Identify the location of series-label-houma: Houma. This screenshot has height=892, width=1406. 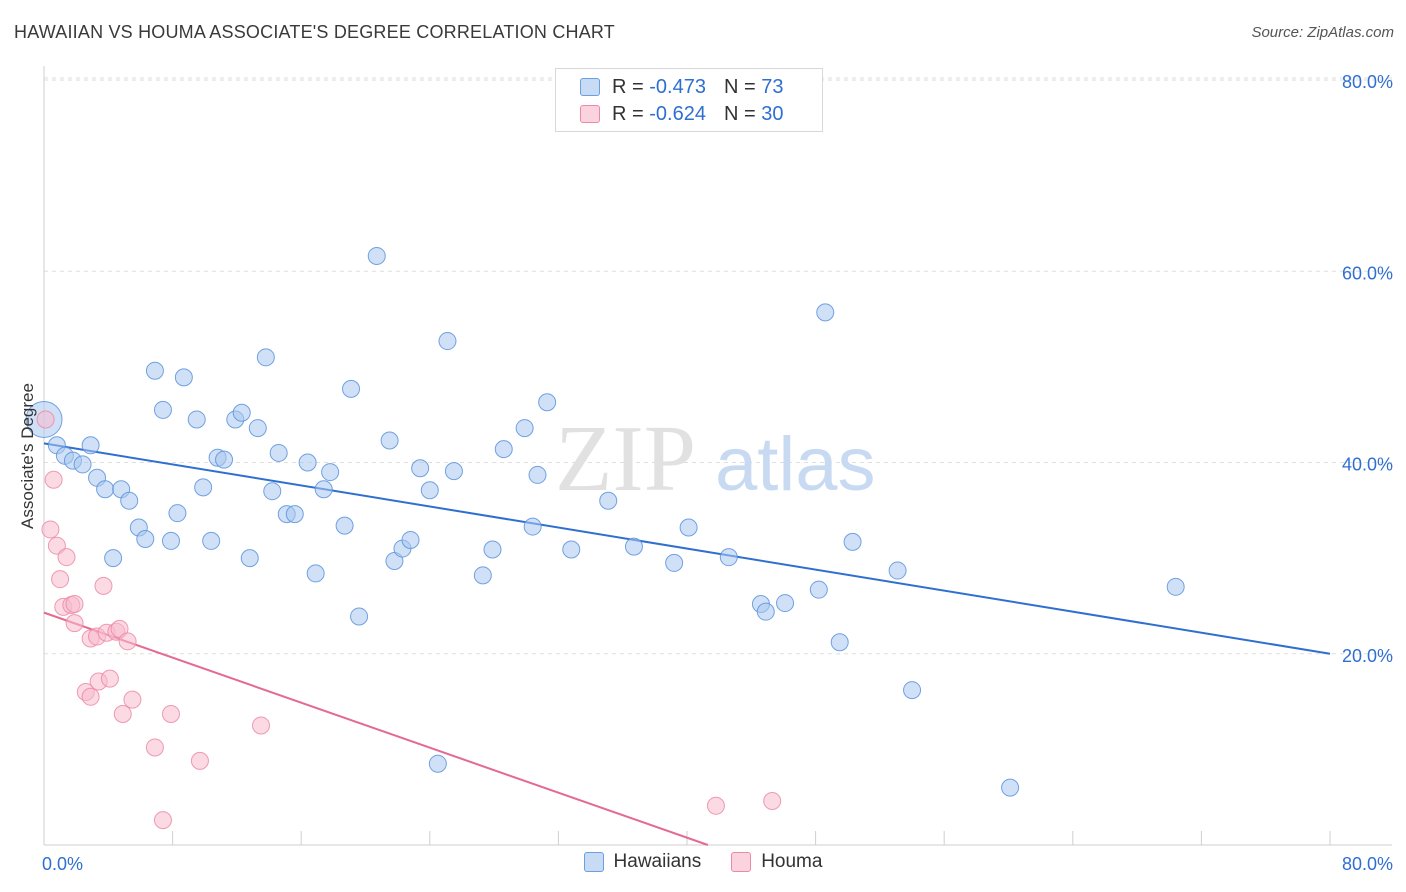
(792, 861).